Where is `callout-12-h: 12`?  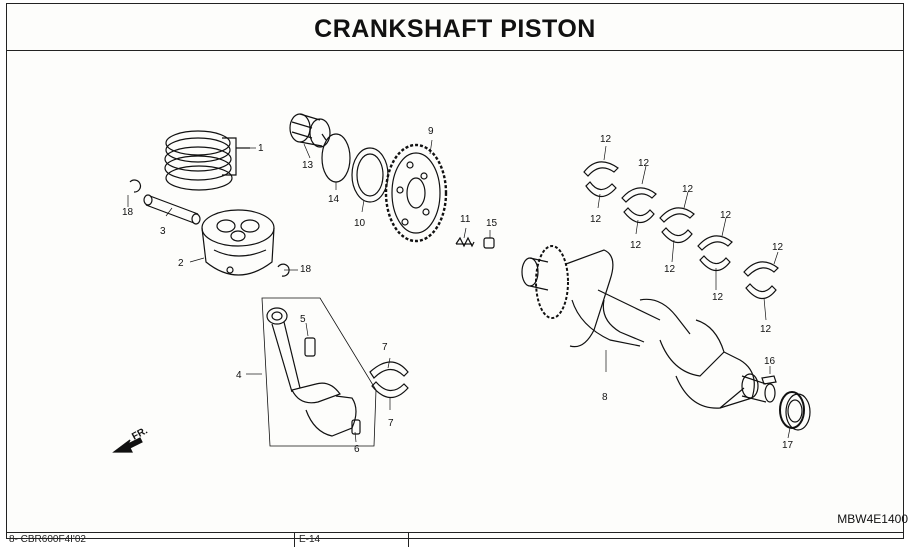 callout-12-h: 12 is located at coordinates (718, 297).